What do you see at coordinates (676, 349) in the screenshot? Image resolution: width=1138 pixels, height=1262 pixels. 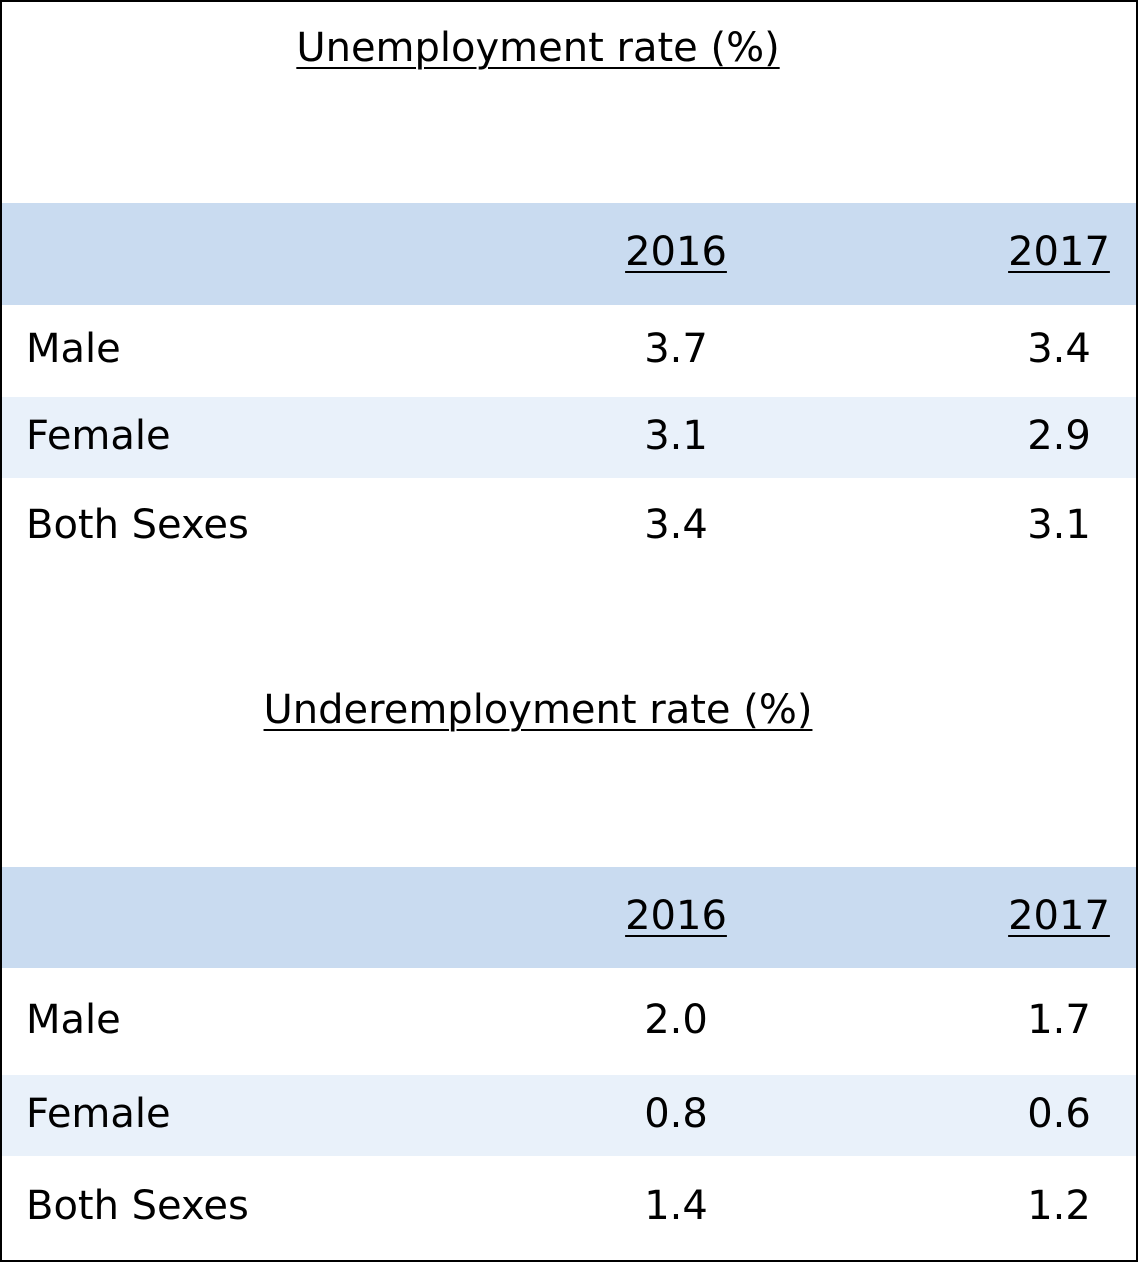 I see `cell-value: 3.7` at bounding box center [676, 349].